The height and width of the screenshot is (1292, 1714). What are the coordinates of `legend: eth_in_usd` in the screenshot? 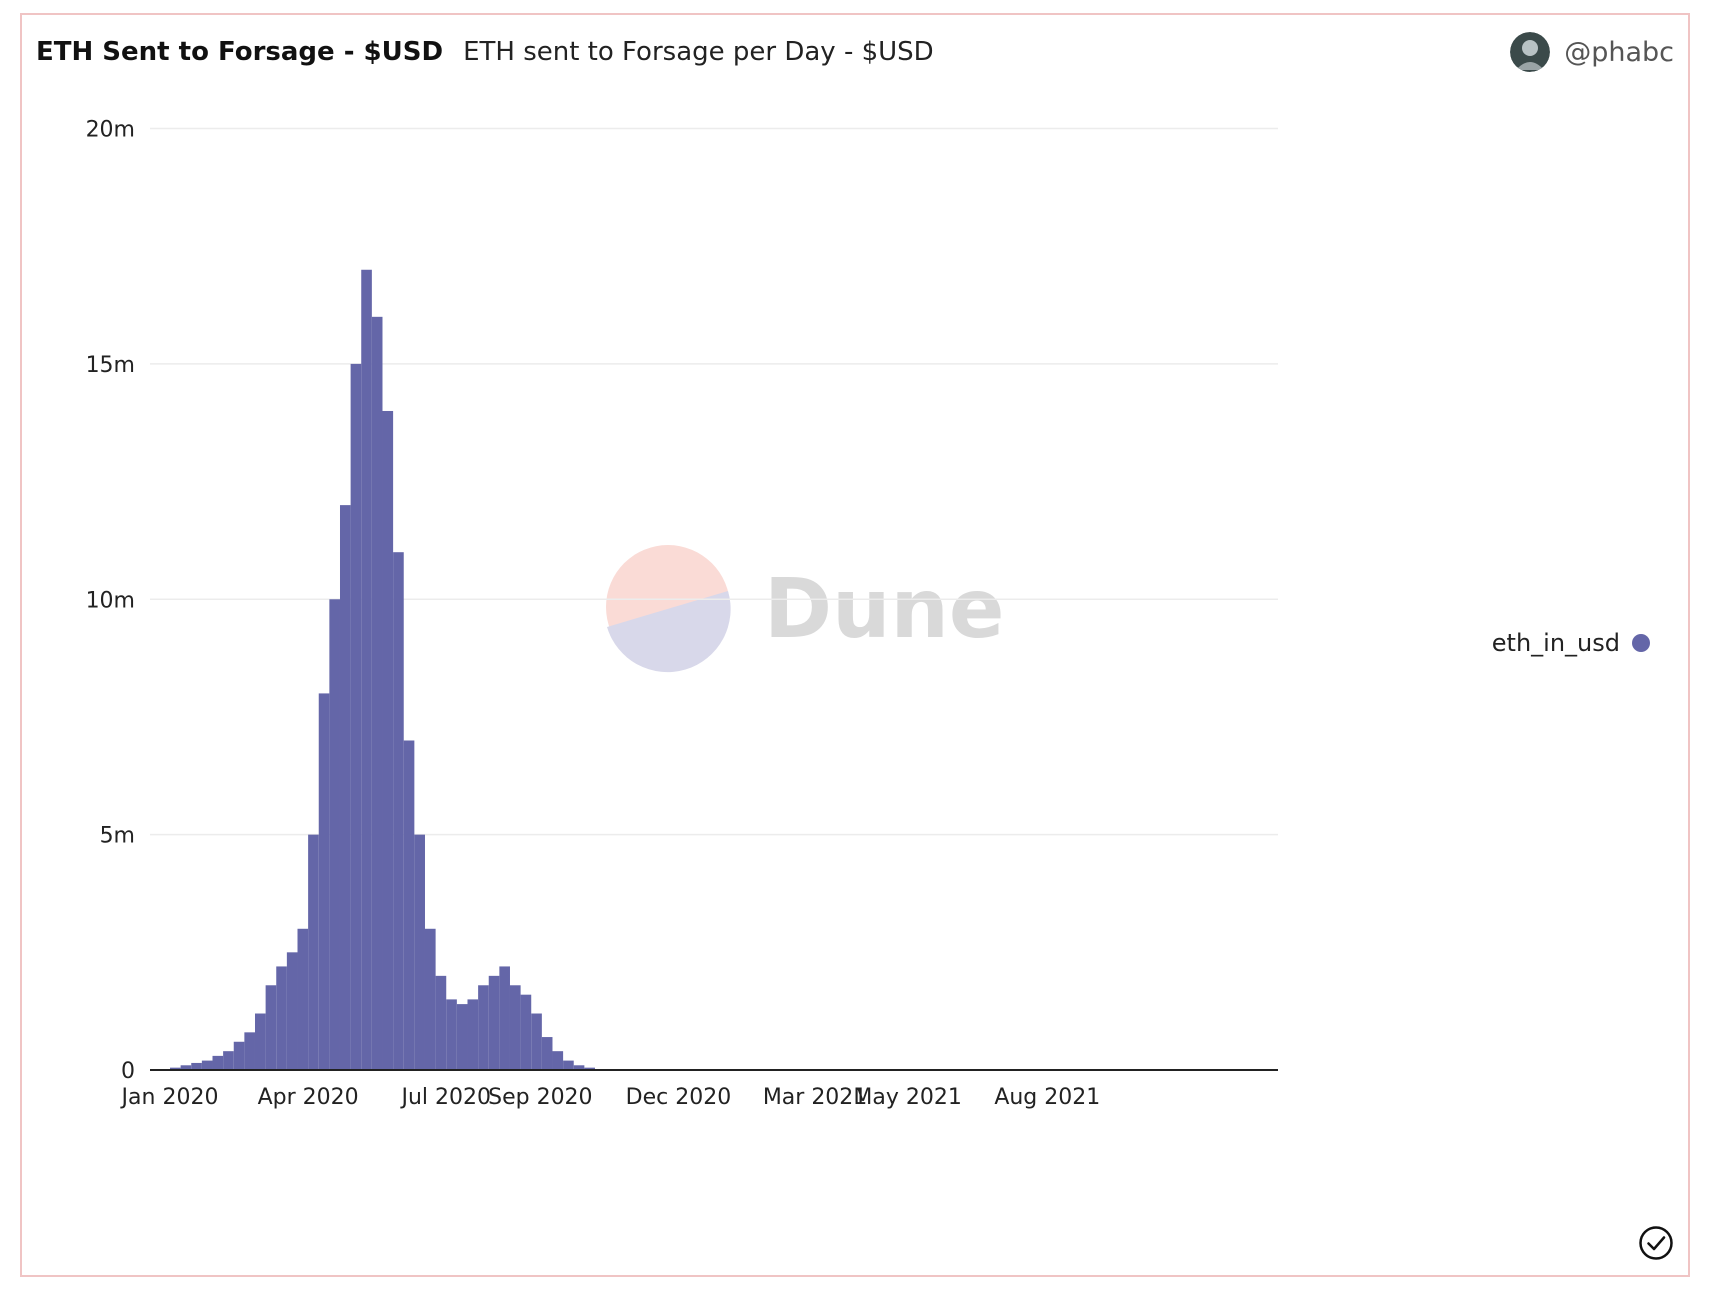 It's located at (1571, 643).